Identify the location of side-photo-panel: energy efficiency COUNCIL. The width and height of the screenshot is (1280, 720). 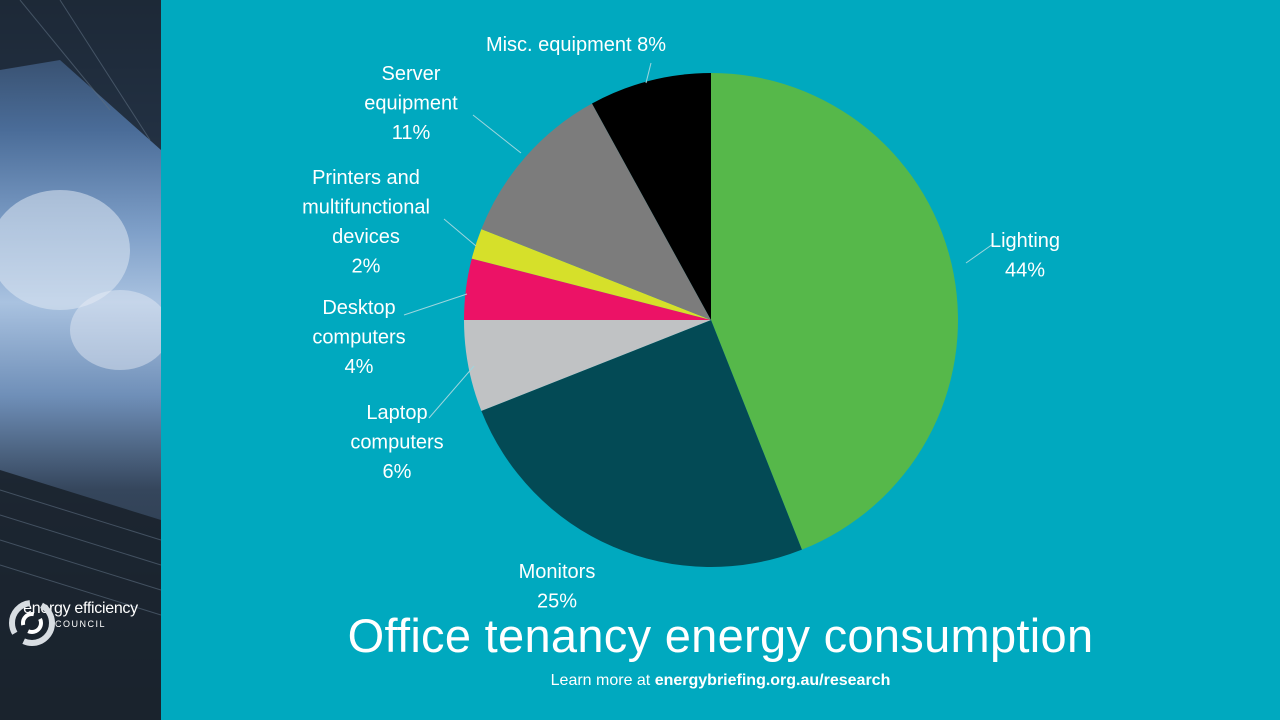
(80, 360).